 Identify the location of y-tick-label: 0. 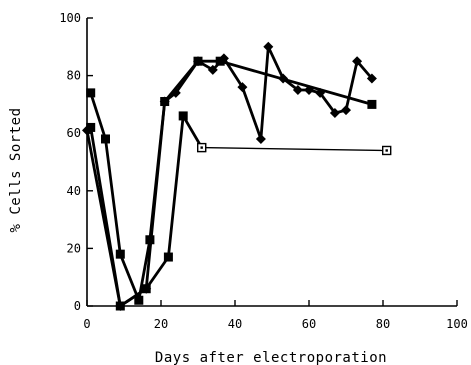
(77, 306).